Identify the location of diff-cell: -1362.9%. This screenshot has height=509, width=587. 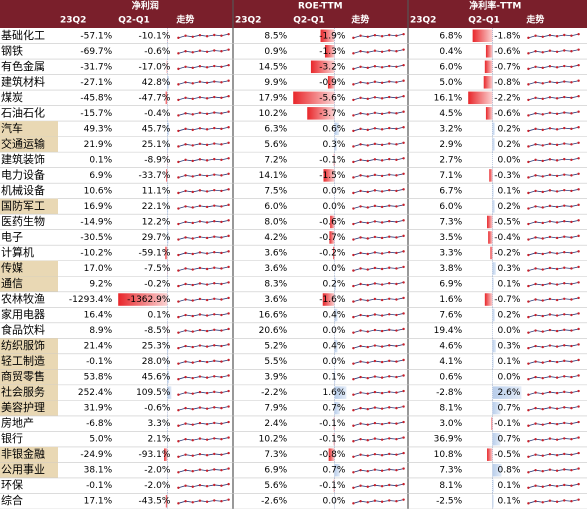
(149, 300).